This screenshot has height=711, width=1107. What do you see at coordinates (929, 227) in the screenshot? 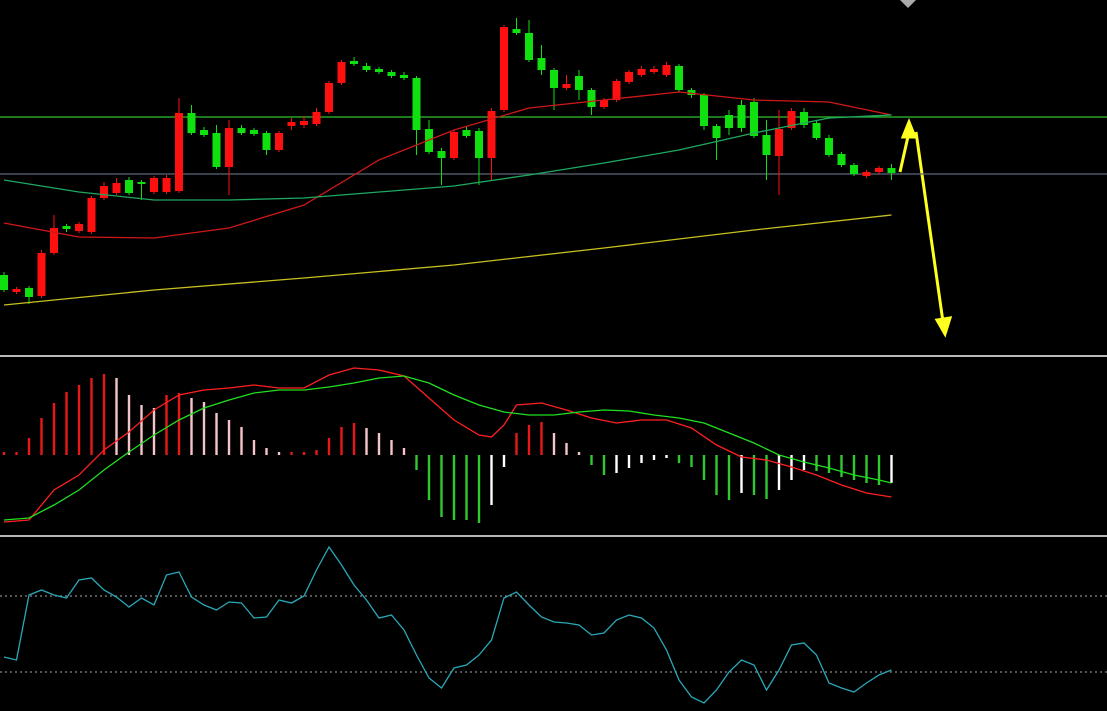
I see `arrow-down` at bounding box center [929, 227].